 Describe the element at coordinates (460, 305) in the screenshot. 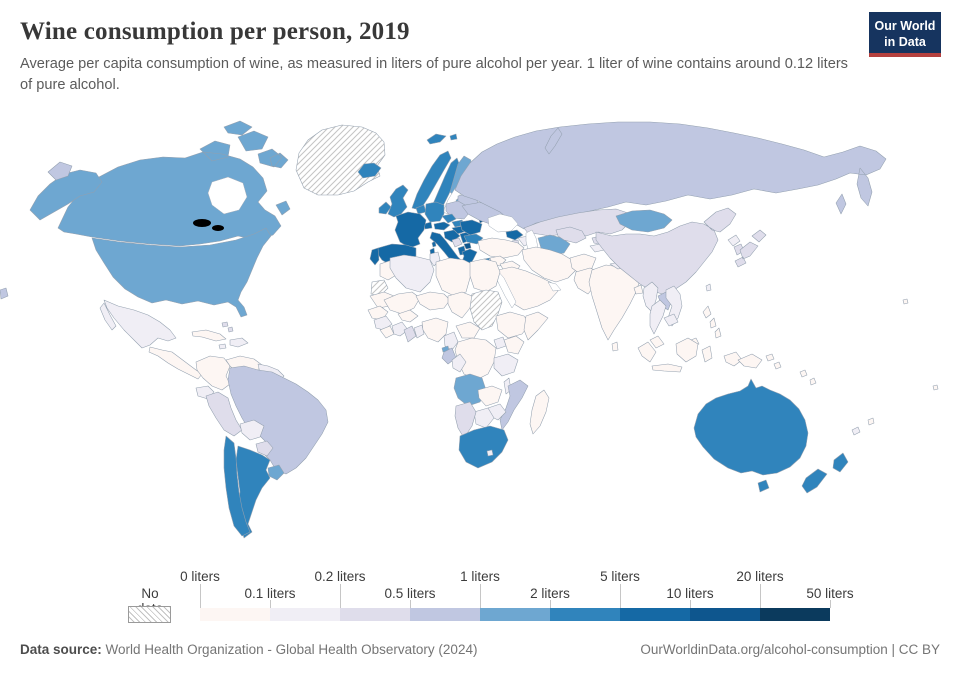

I see `region-chad` at that location.